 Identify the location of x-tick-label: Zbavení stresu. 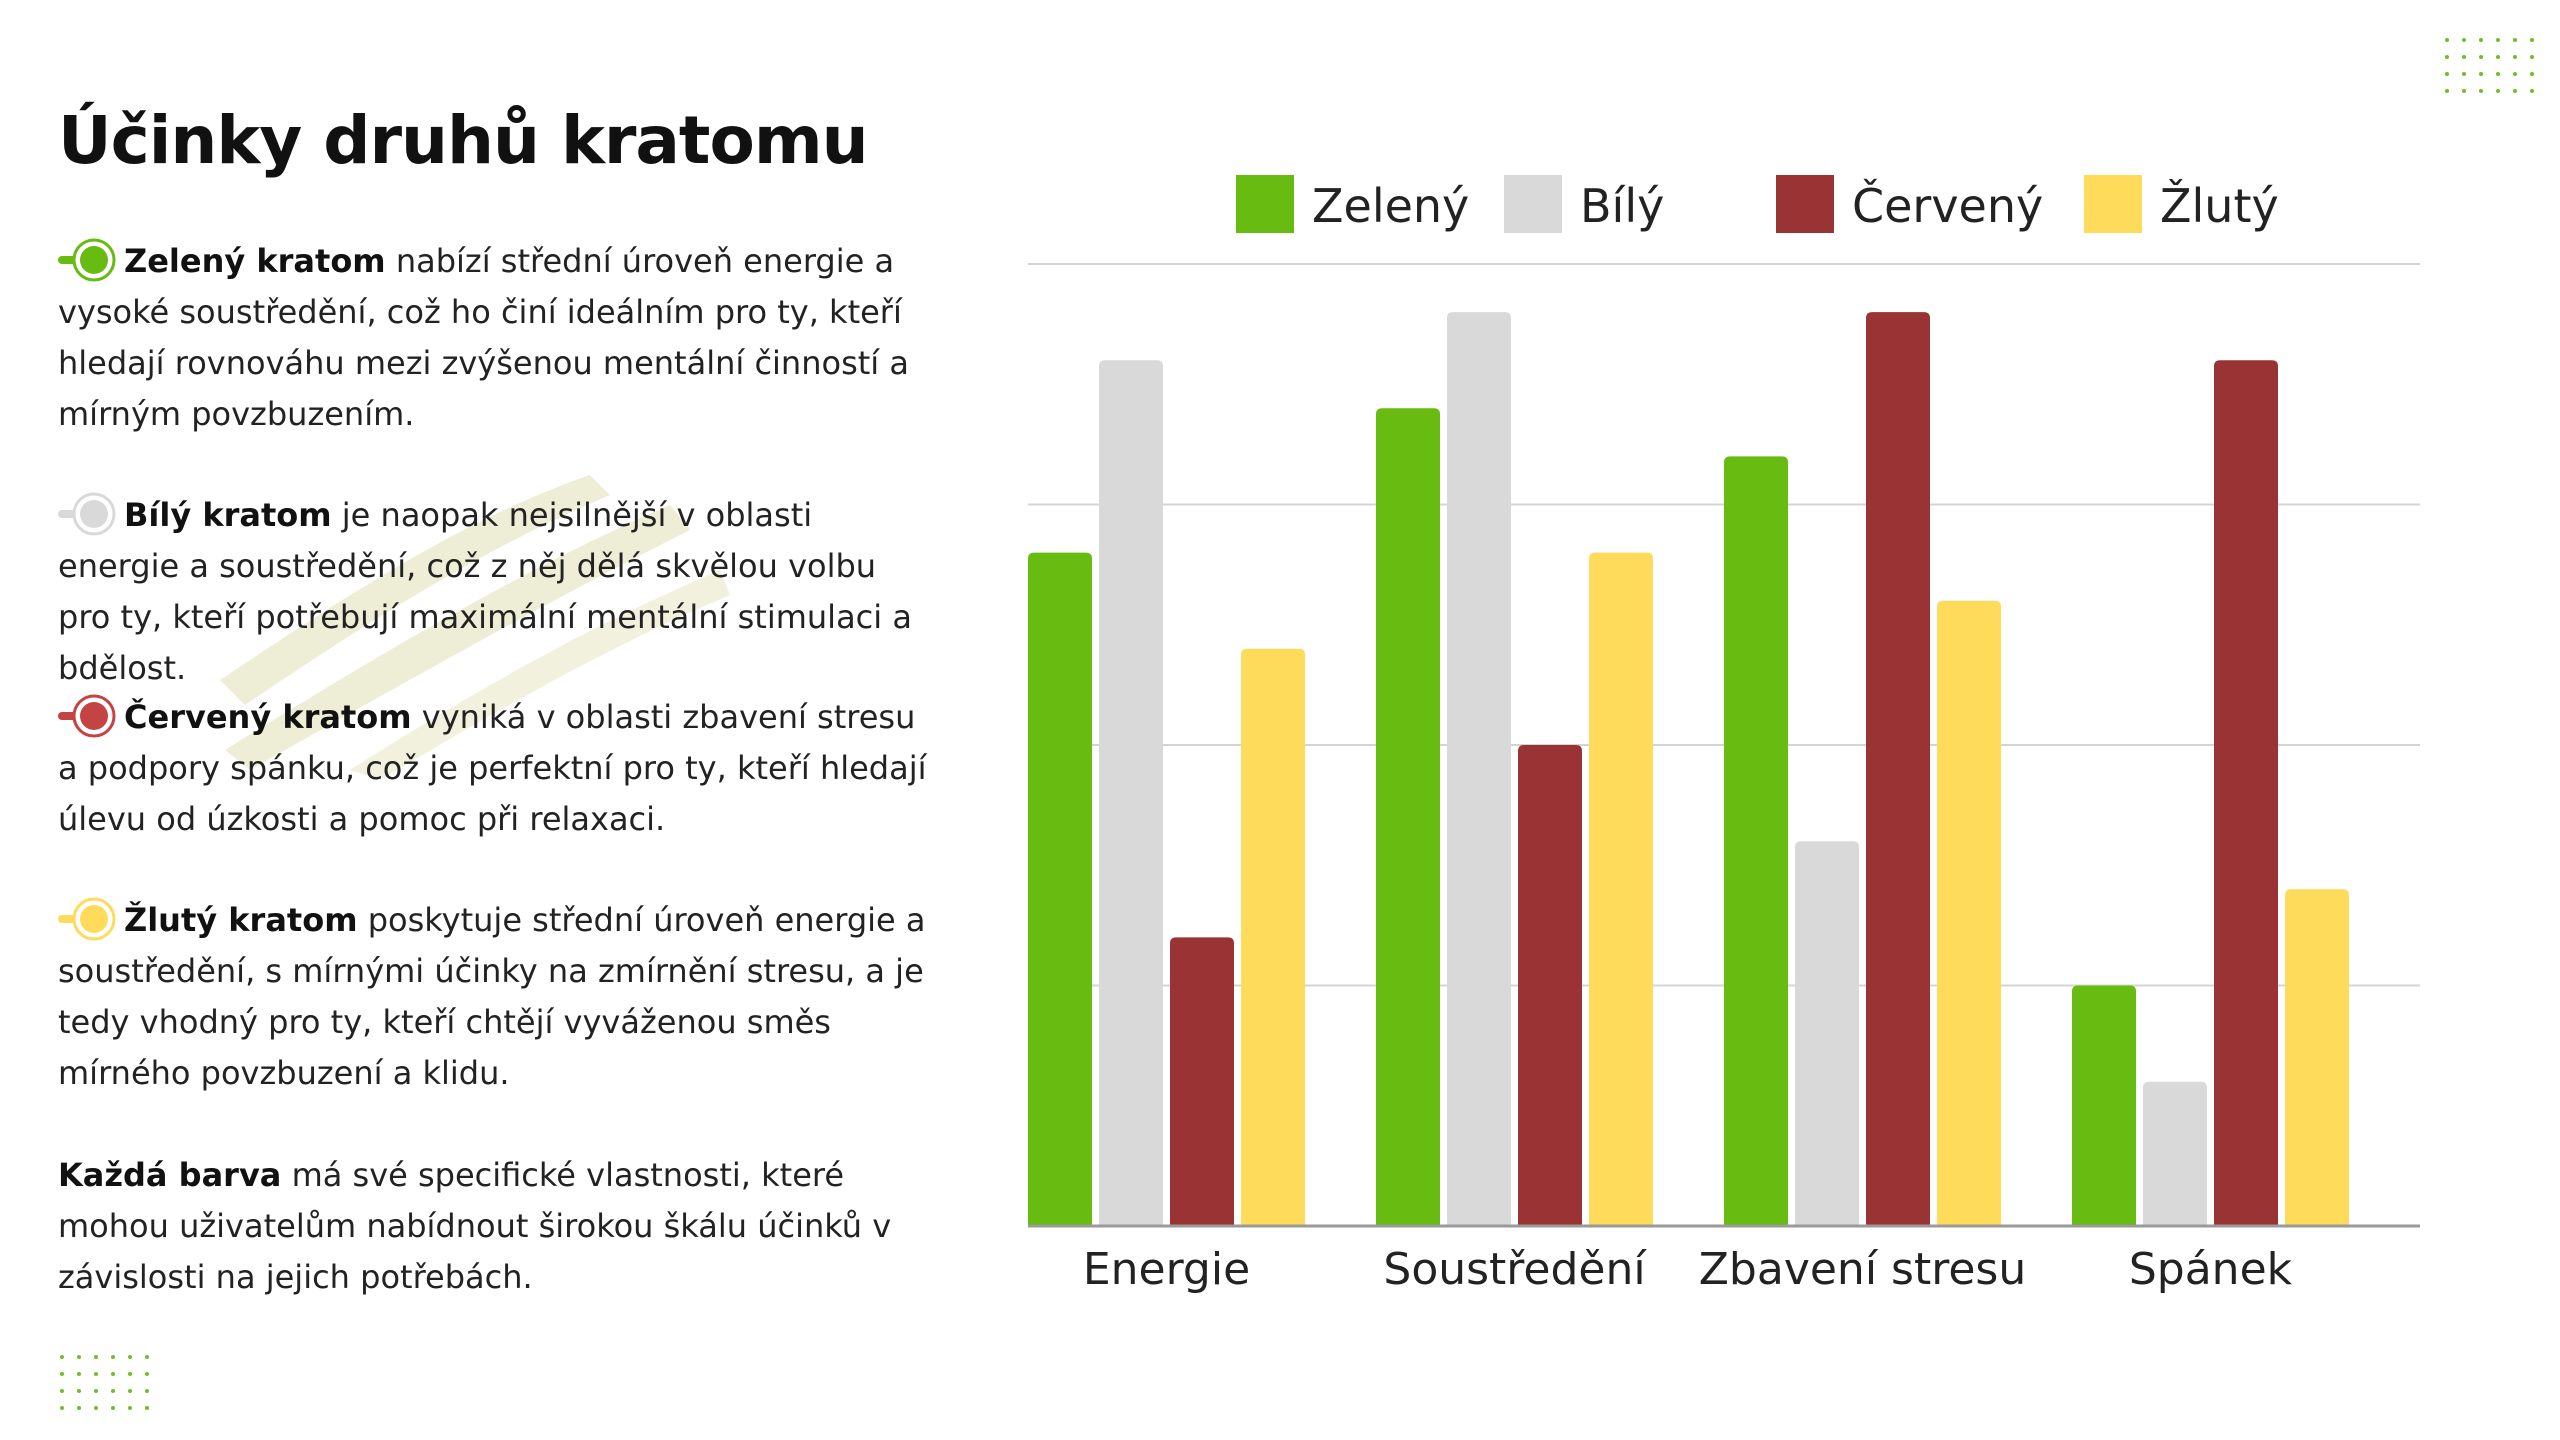
(1862, 1269).